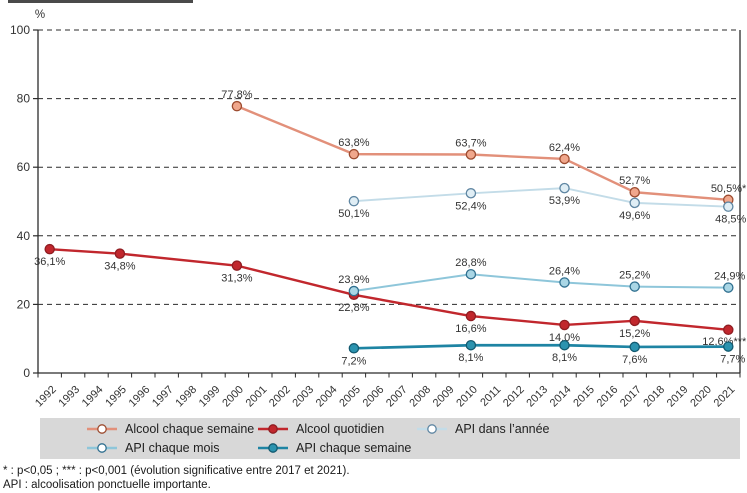  What do you see at coordinates (353, 280) in the screenshot?
I see `data-label: 23,9%` at bounding box center [353, 280].